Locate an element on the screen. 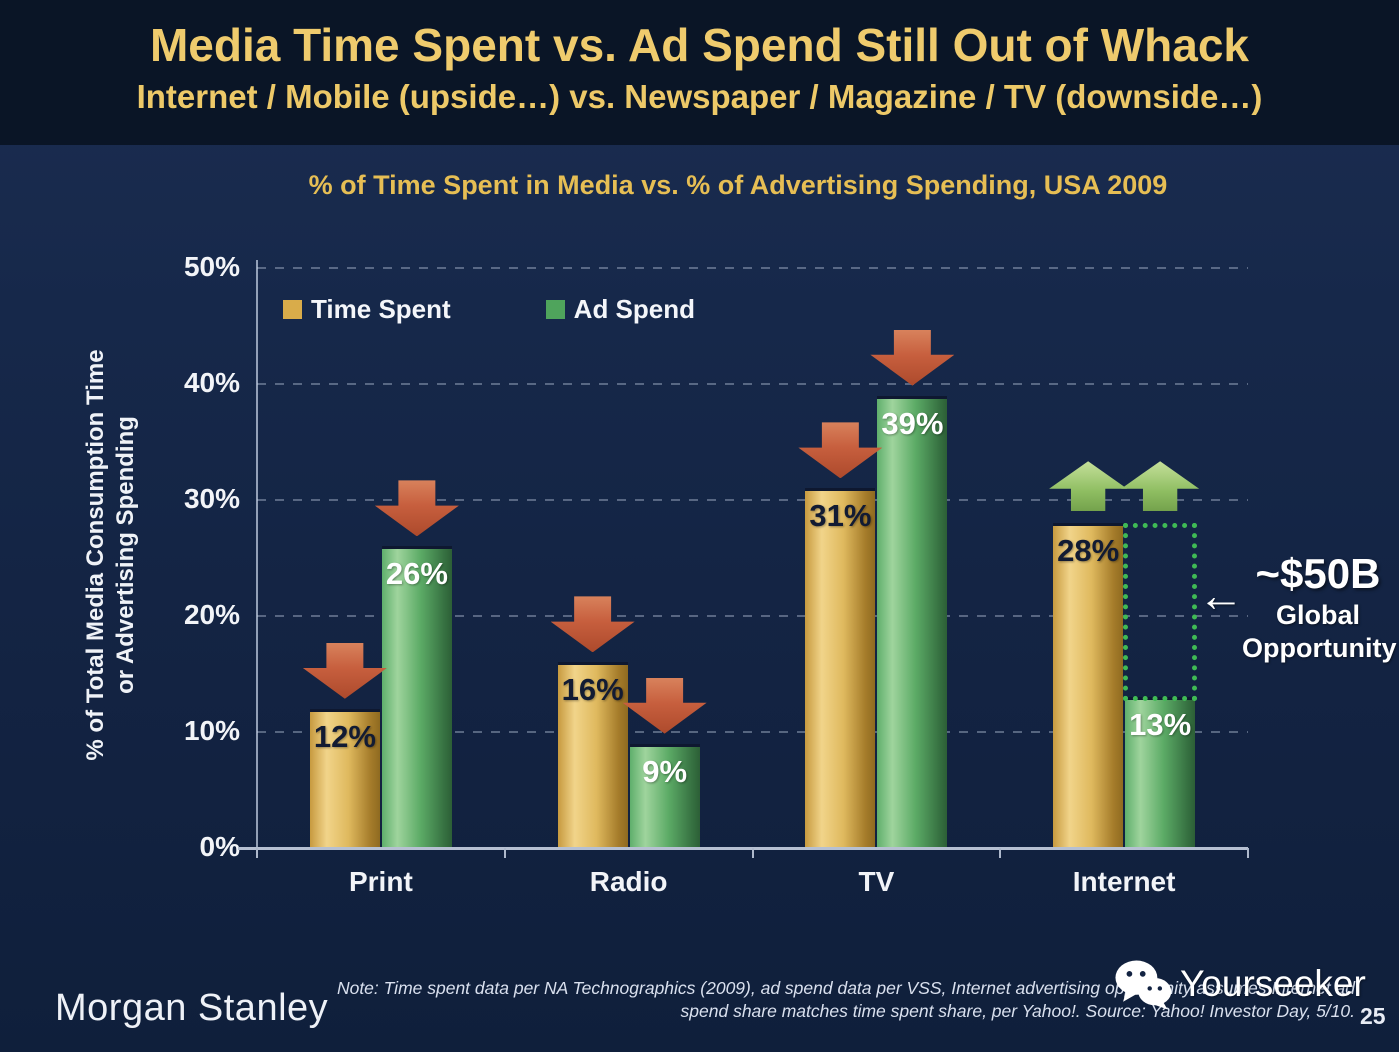  morgan-stanley-logo: Morgan Stanley is located at coordinates (192, 1008).